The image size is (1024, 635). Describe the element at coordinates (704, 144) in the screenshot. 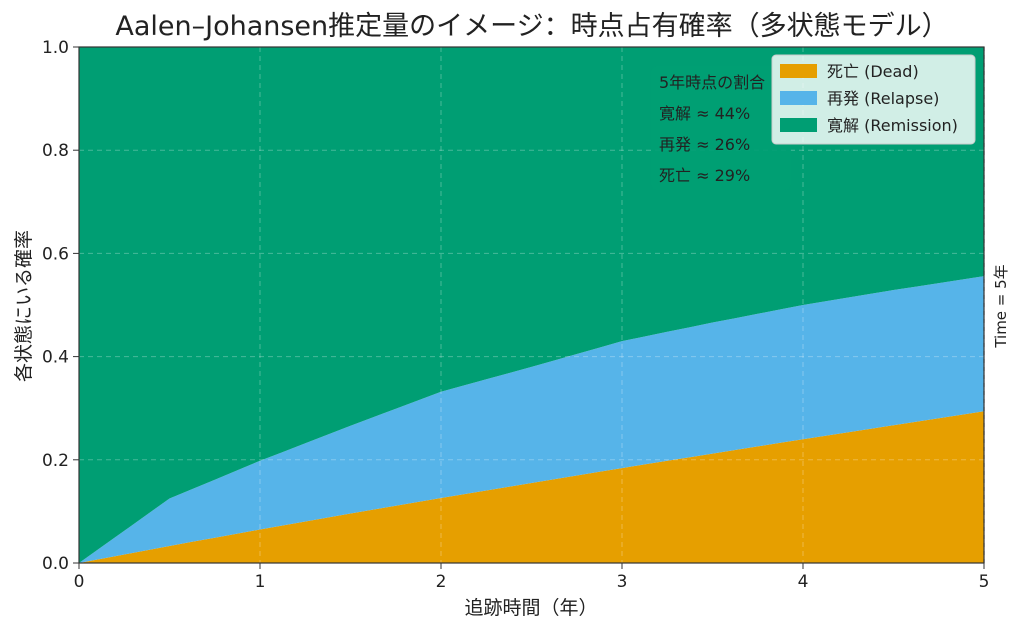

I see `annotation-line: 再発 ≈ 26%` at that location.